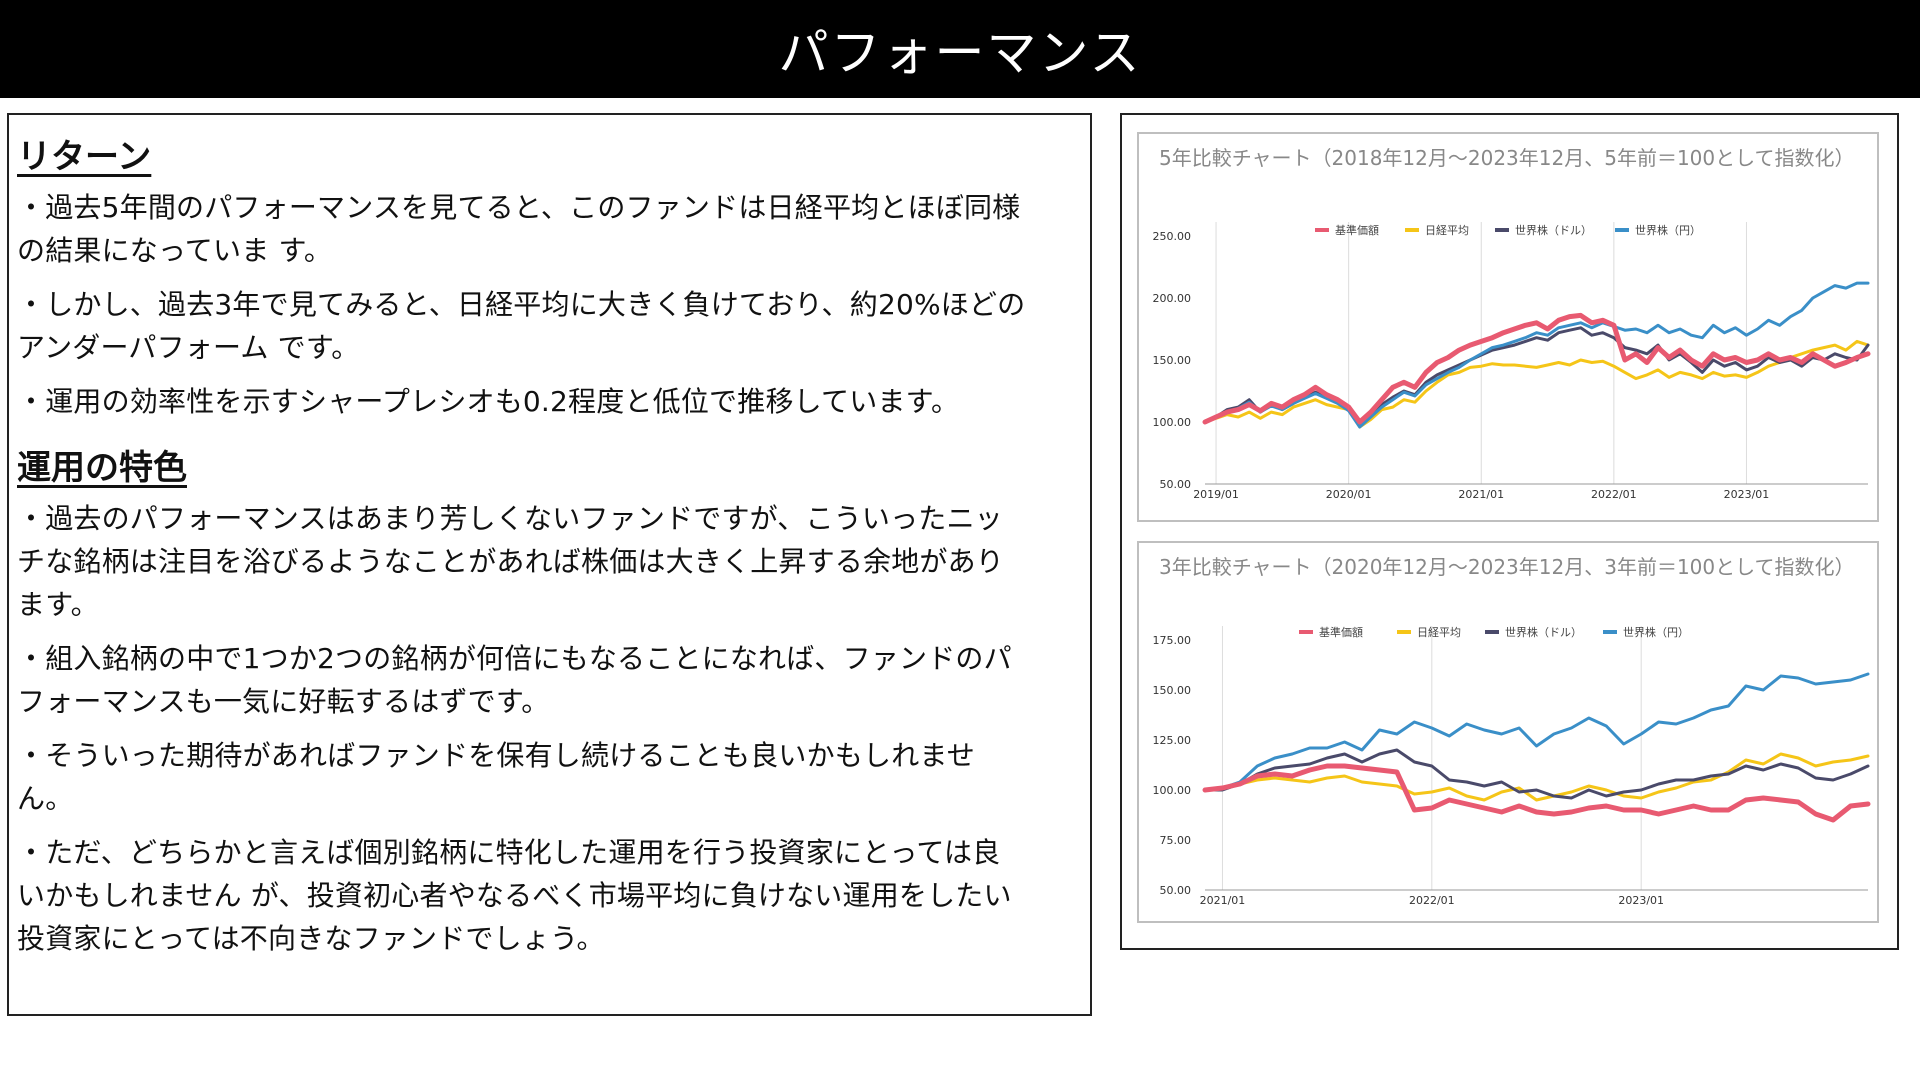 The height and width of the screenshot is (1080, 1920). Describe the element at coordinates (549, 777) in the screenshot. I see `bullet-paragraph: ・そういった期待があればファンドを保有し続けることも良いかもしれませ ん。` at that location.